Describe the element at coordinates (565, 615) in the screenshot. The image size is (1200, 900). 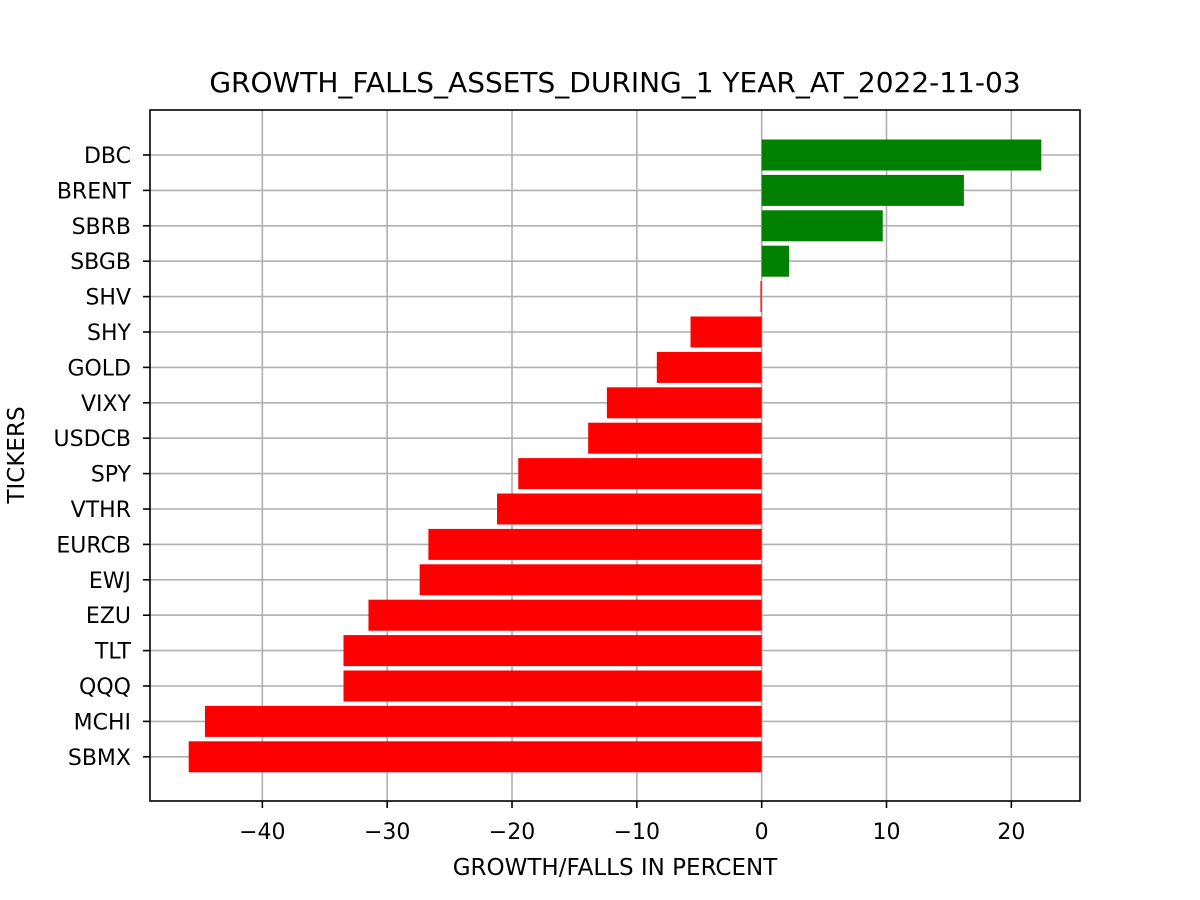
I see `bar-ezu` at that location.